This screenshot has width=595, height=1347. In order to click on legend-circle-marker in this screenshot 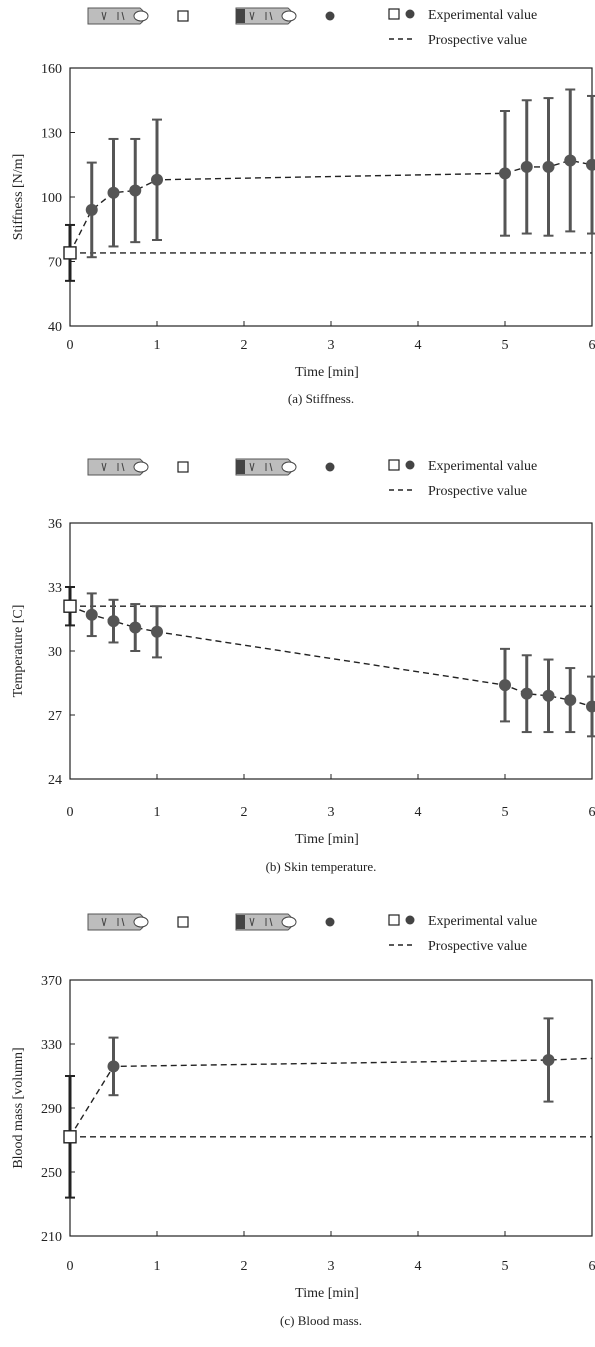, I will do `click(330, 16)`.